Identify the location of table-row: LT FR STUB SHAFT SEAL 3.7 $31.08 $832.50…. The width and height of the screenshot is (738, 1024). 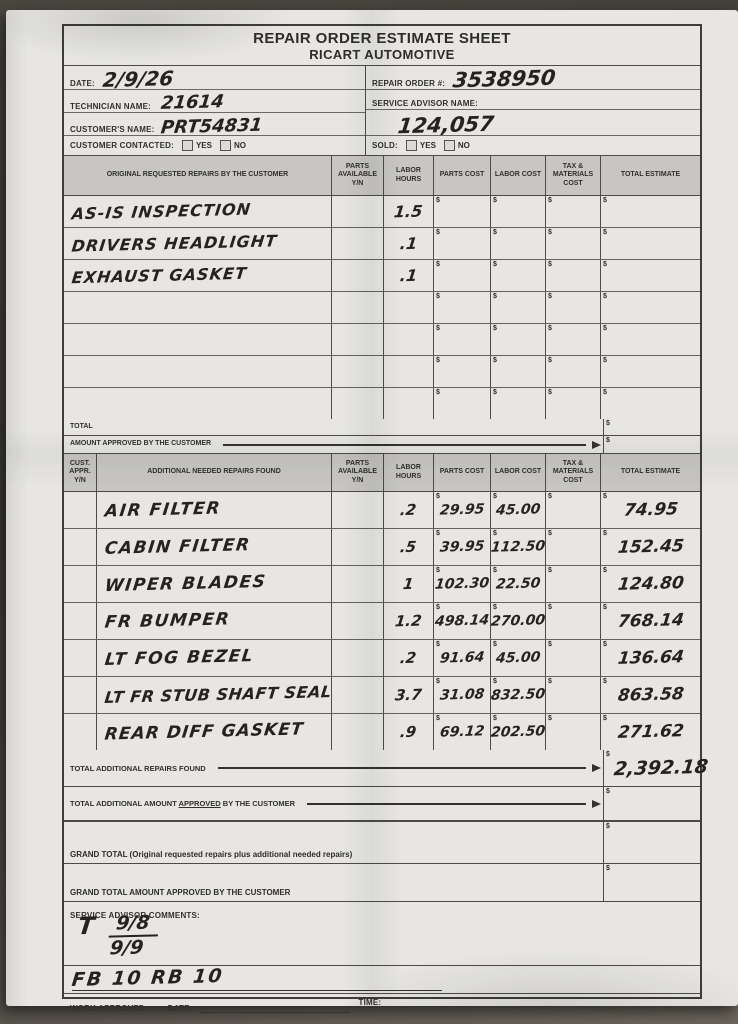
(382, 695).